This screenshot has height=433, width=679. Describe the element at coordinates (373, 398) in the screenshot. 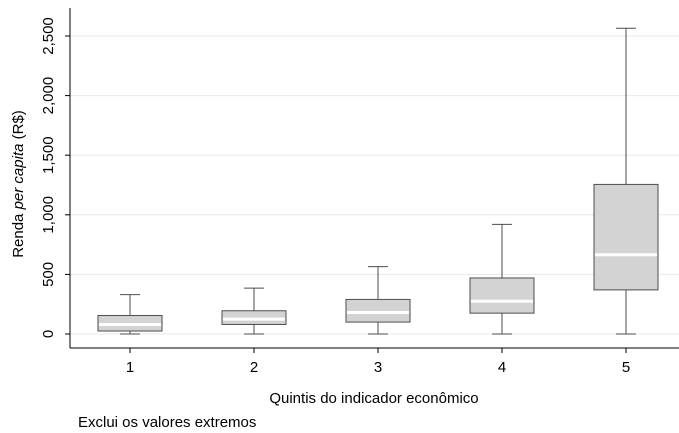

I see `x-axis-title: Quintis do indicador econômico` at that location.